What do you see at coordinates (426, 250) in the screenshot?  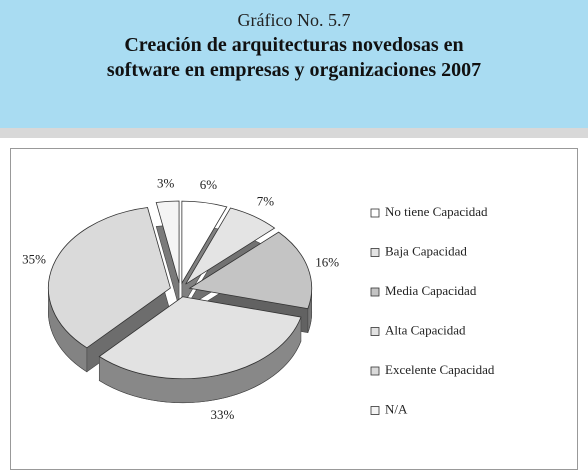 I see `legend-label: Baja Capacidad` at bounding box center [426, 250].